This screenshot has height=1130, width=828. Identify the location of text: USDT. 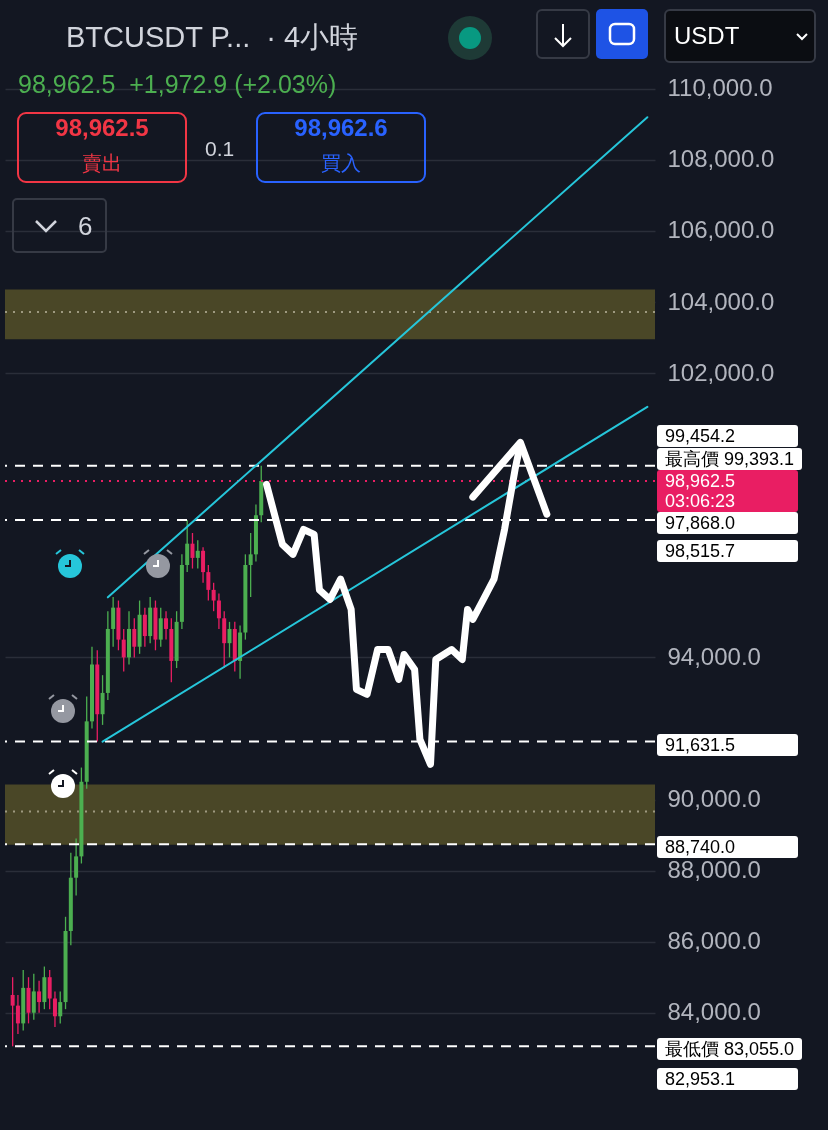
(707, 36).